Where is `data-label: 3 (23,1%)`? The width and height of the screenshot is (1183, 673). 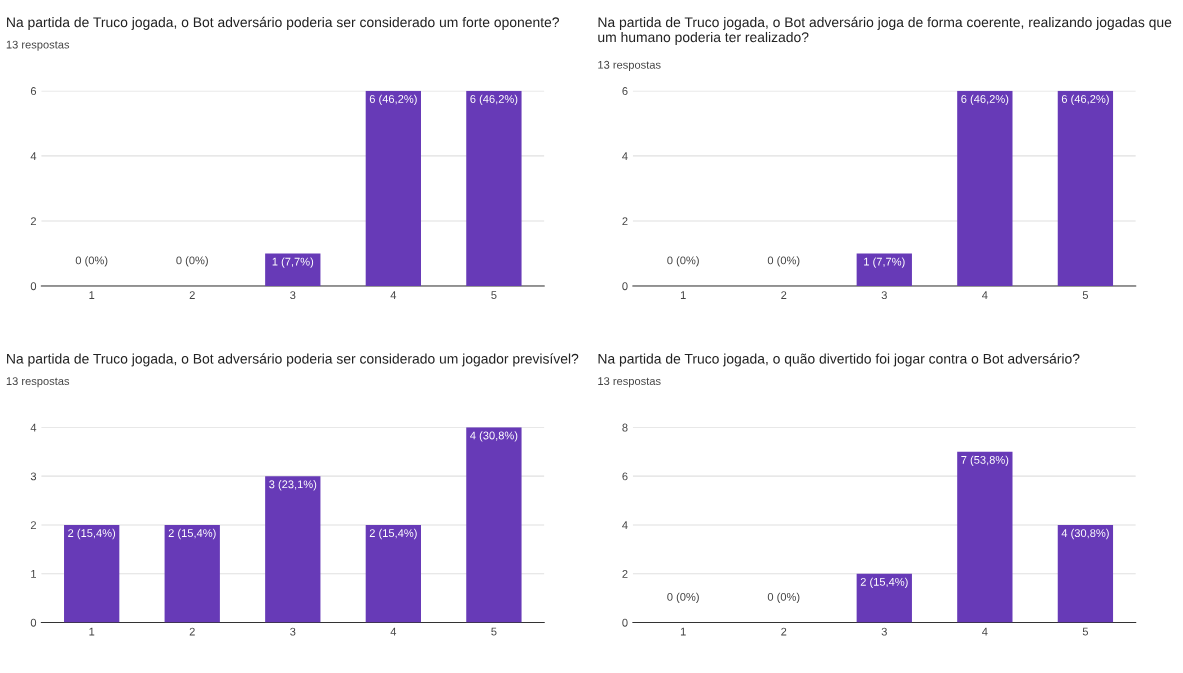 data-label: 3 (23,1%) is located at coordinates (293, 485).